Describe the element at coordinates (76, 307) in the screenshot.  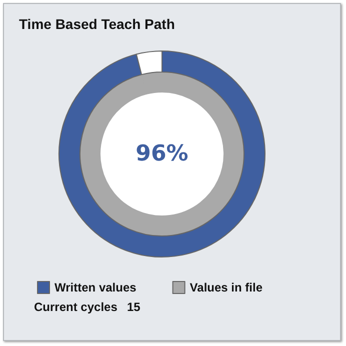
I see `text: Current cycles` at that location.